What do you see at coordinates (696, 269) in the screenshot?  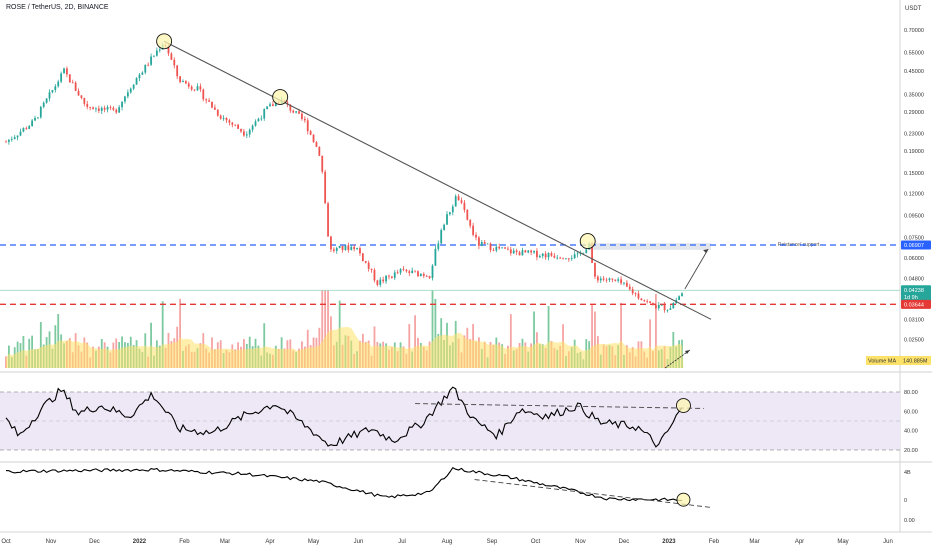 I see `projection-arrow` at bounding box center [696, 269].